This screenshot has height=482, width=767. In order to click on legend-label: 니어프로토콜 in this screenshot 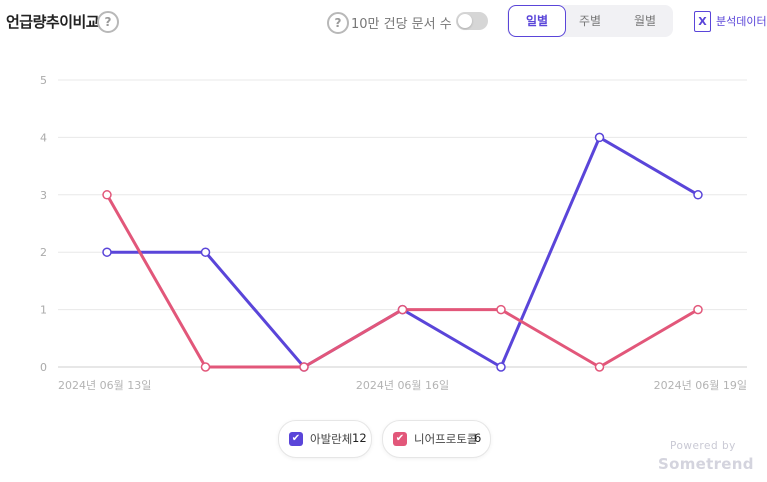, I will do `click(446, 439)`.